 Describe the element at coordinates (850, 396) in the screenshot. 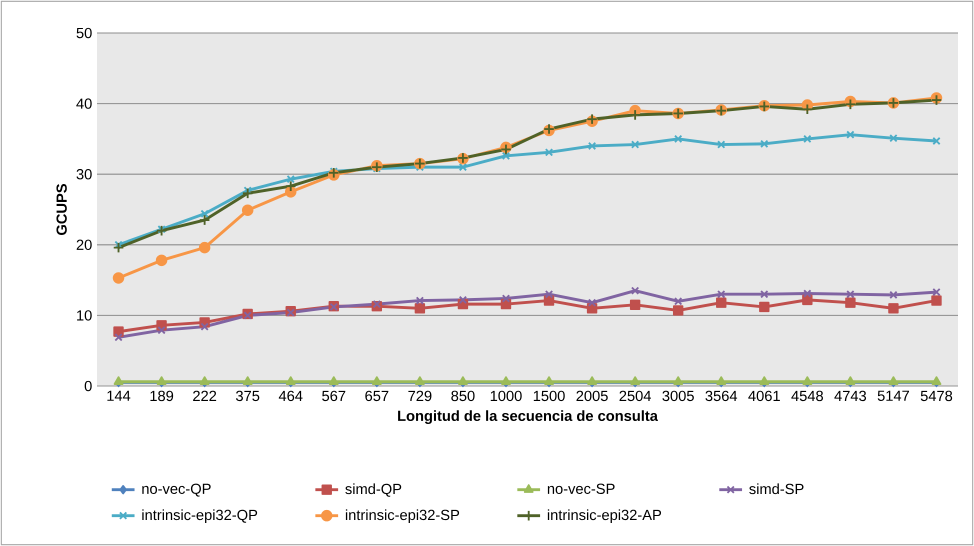

I see `x-tick-label: 4743` at that location.